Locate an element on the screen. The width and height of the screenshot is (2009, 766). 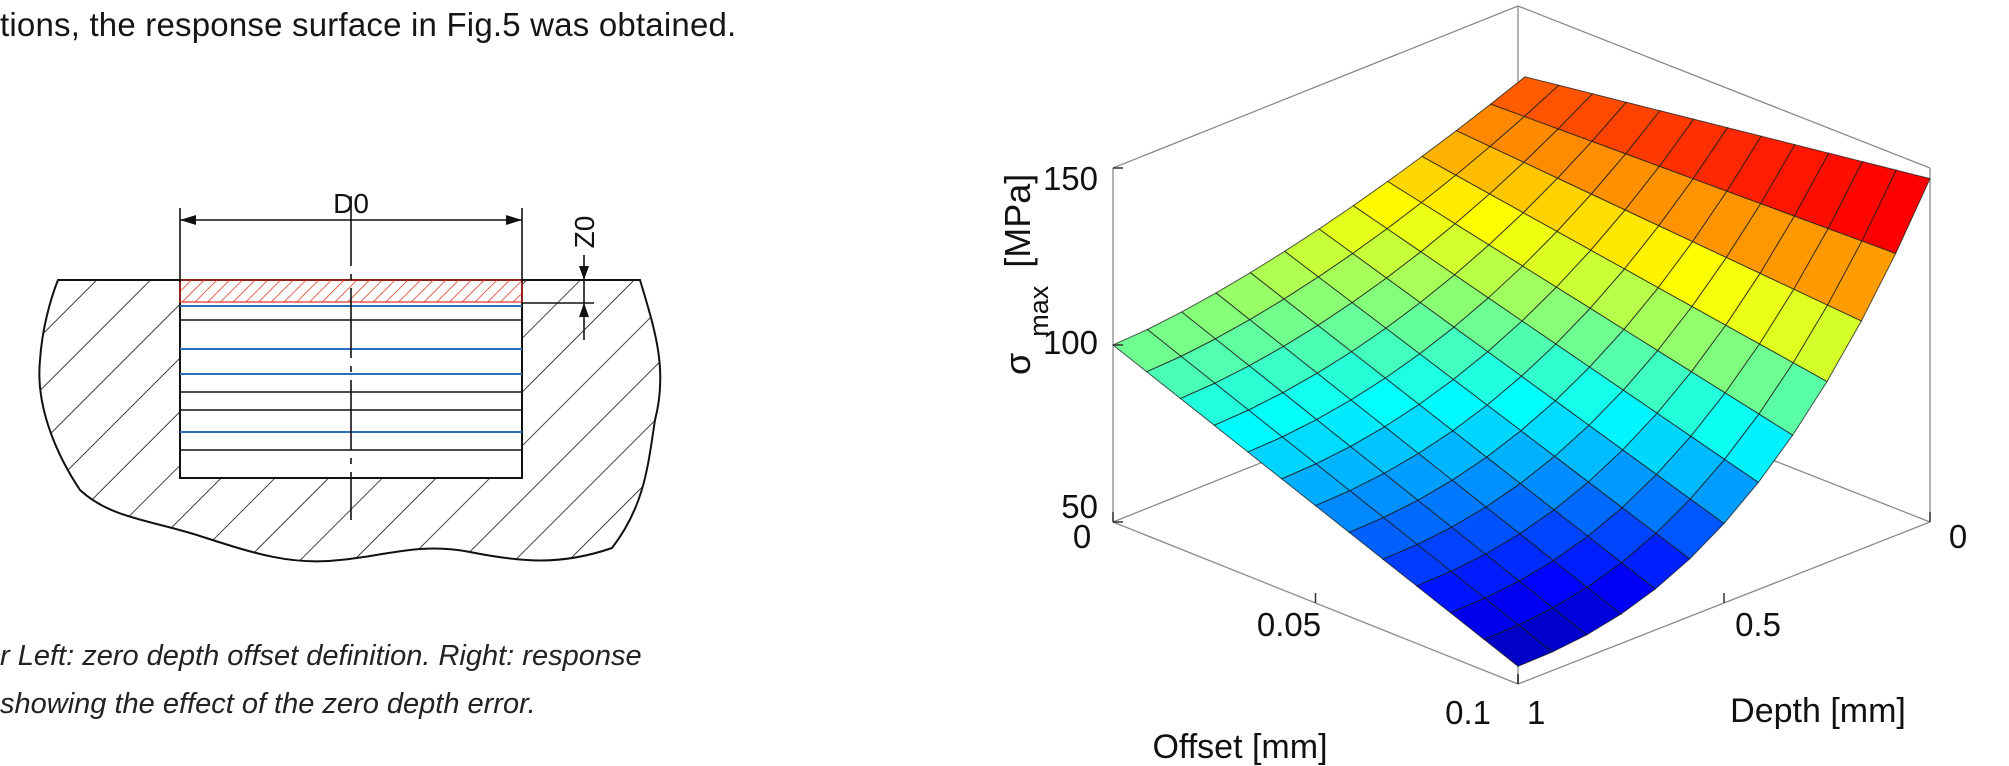
d0-label: D0 is located at coordinates (351, 203).